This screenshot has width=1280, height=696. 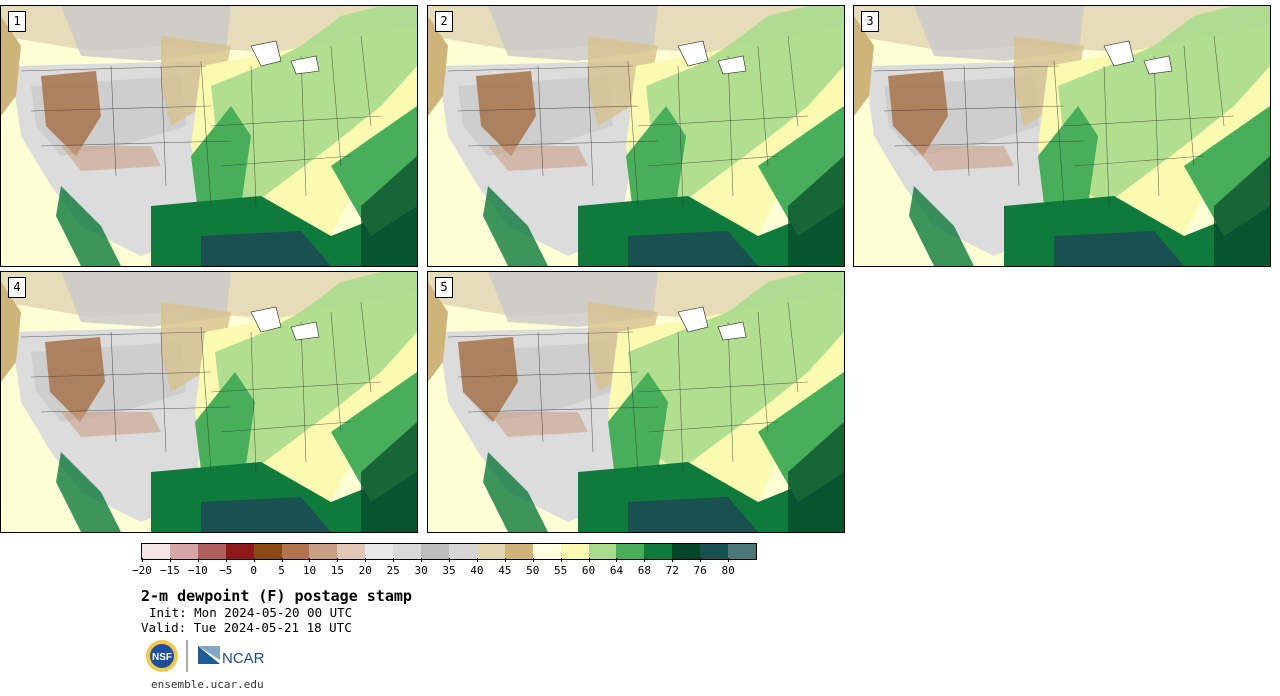 I want to click on init-time: Init: Mon 2024-05-20 00 UTC, so click(x=251, y=612).